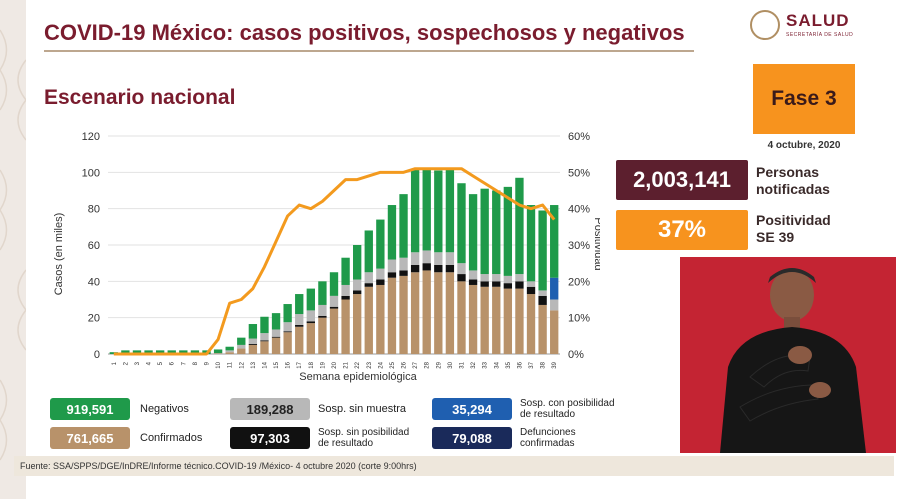  What do you see at coordinates (335, 364) in the screenshot?
I see `x-tick-label: 20` at bounding box center [335, 364].